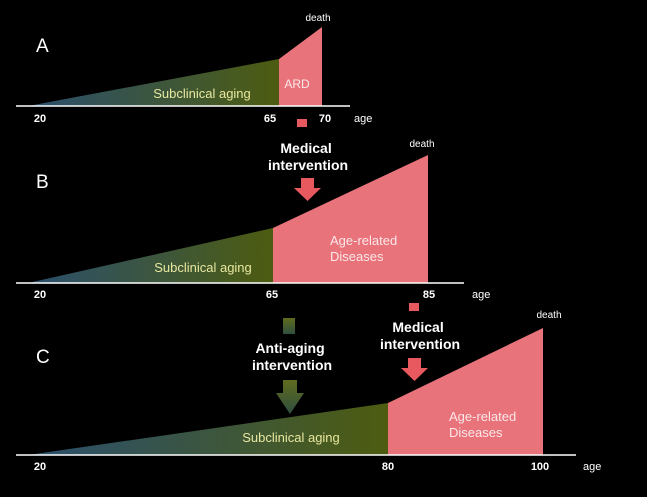  I want to click on anti-aging-intervention-label: Anti-aging intervention, so click(292, 356).